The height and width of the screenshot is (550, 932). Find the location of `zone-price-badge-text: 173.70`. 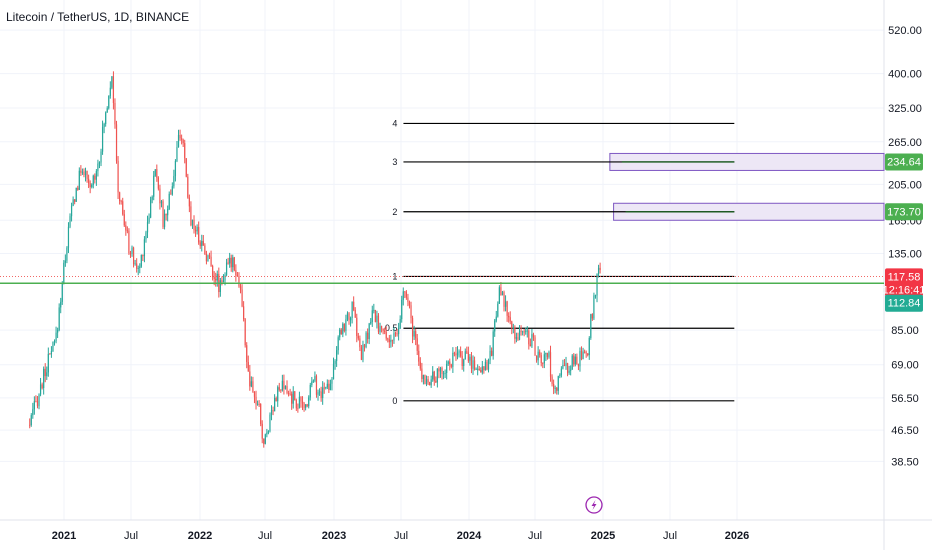

zone-price-badge-text: 173.70 is located at coordinates (904, 212).